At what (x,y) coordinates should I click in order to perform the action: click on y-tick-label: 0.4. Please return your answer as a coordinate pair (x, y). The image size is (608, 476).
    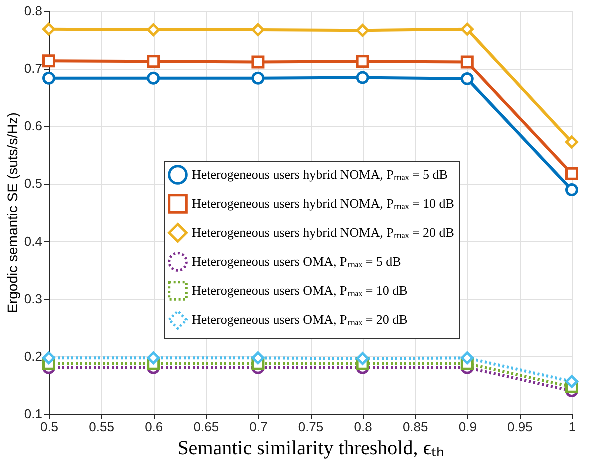
    Looking at the image, I should click on (33, 241).